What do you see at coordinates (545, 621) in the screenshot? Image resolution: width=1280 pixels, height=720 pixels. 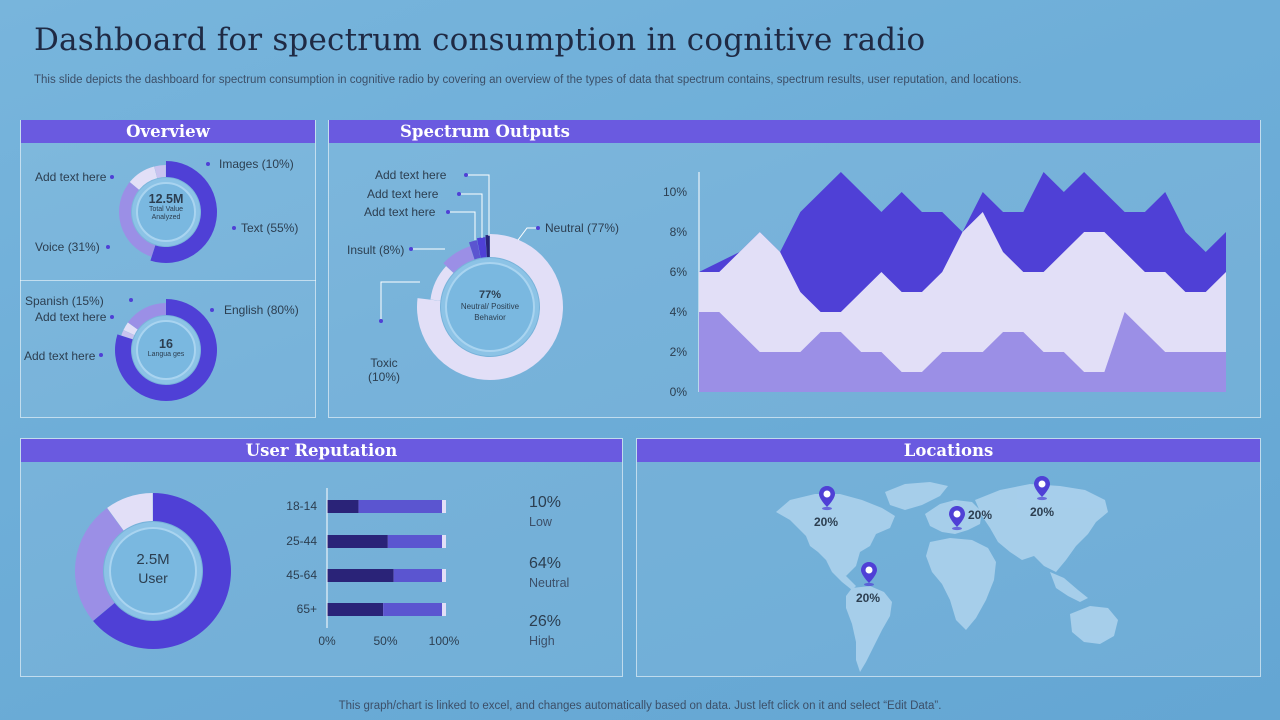 I see `reputation-stat-value: 26%` at bounding box center [545, 621].